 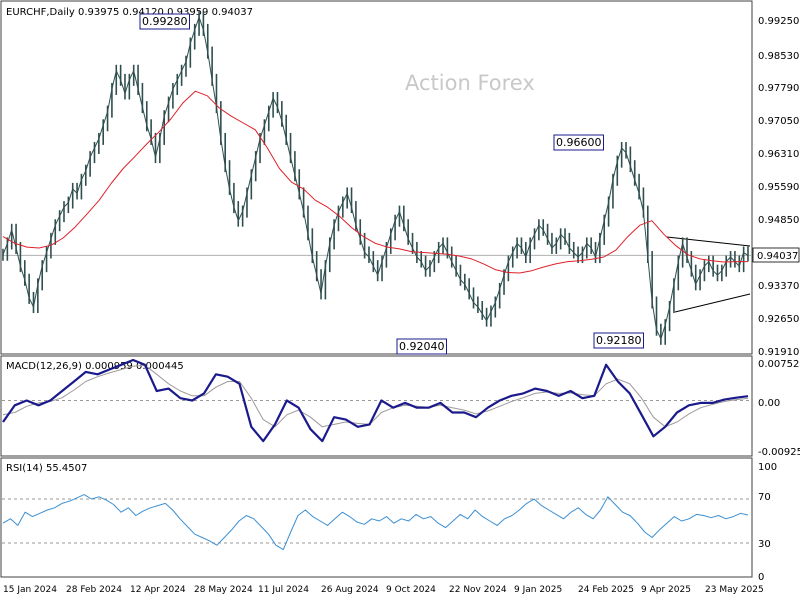 I want to click on rsi-tick-label: 70, so click(x=764, y=497).